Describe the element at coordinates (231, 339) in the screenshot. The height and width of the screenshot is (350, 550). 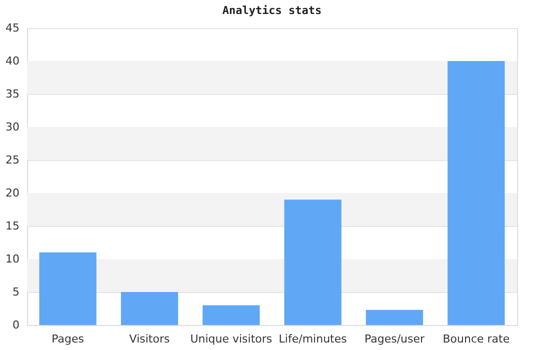
I see `x-tick-label: Unique visitors` at that location.